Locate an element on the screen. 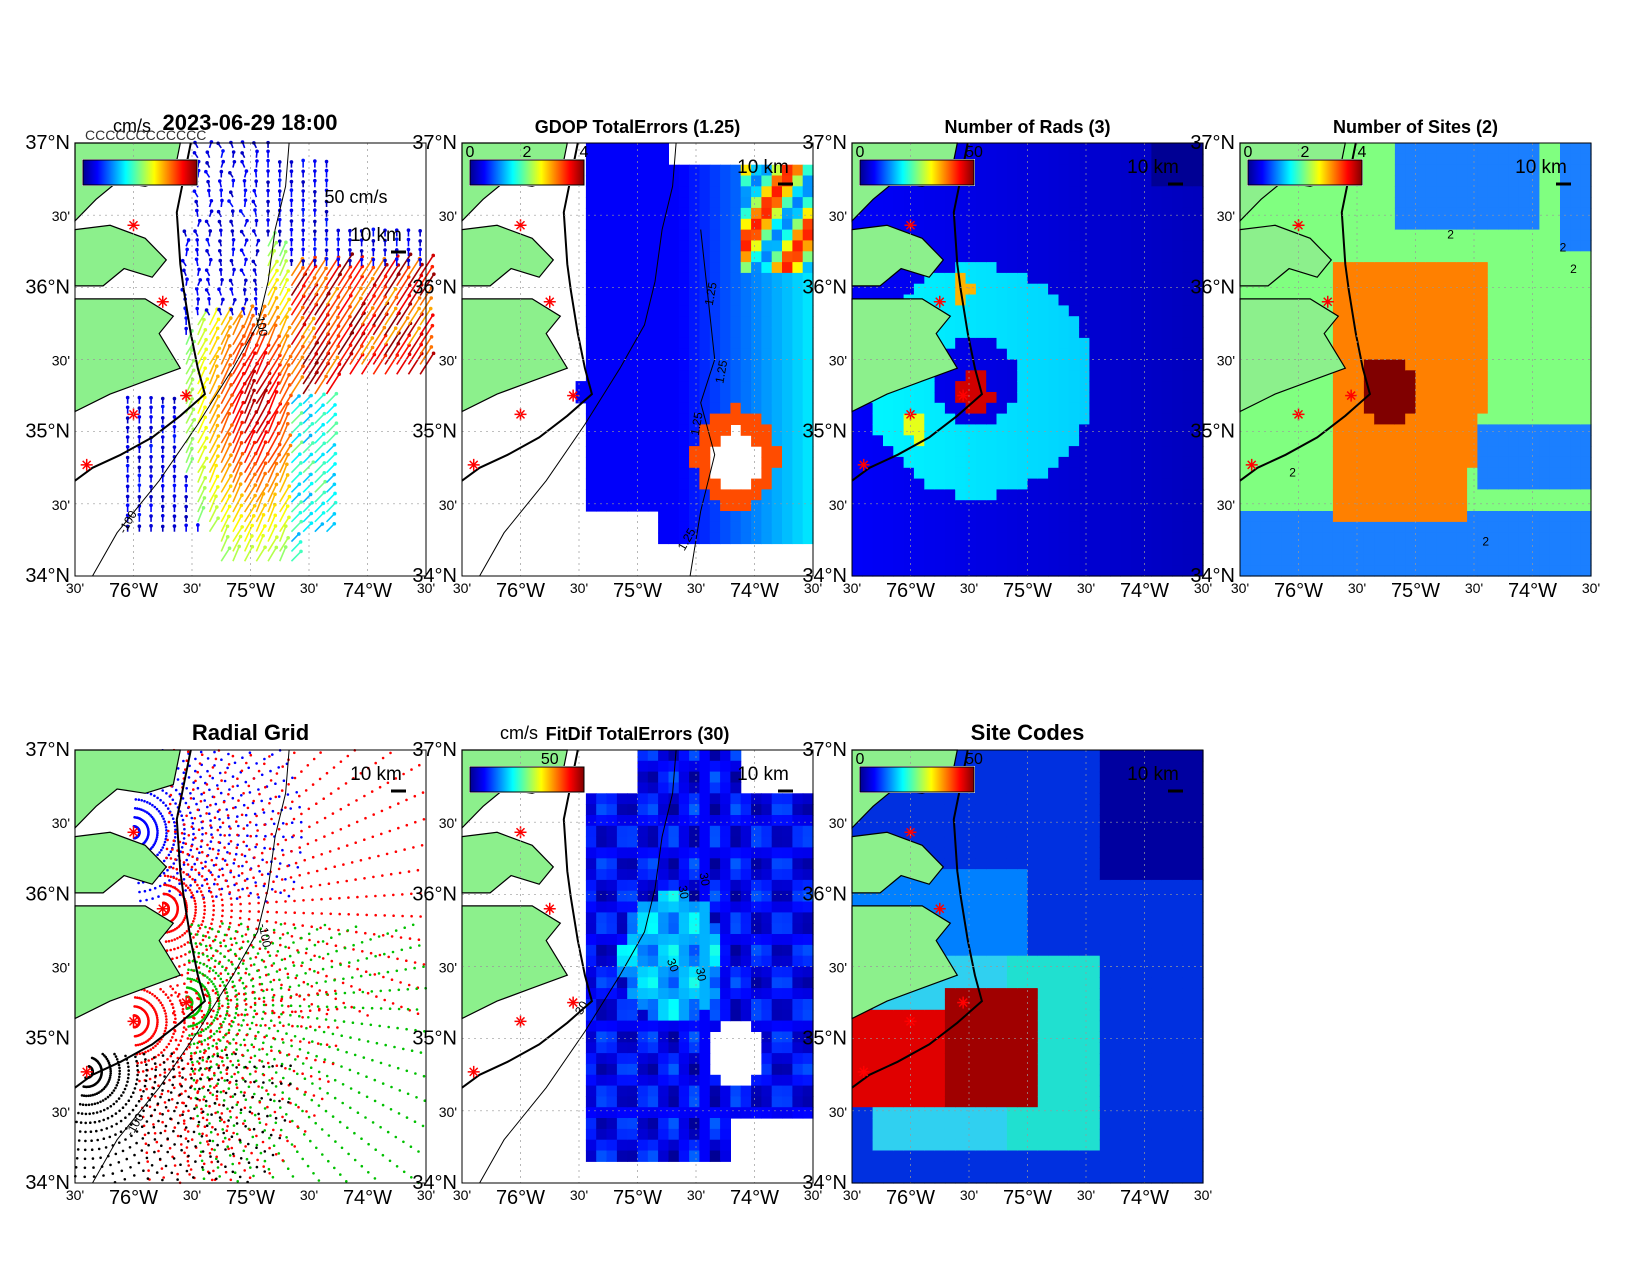  lon-tick-label: 30' is located at coordinates (696, 588).